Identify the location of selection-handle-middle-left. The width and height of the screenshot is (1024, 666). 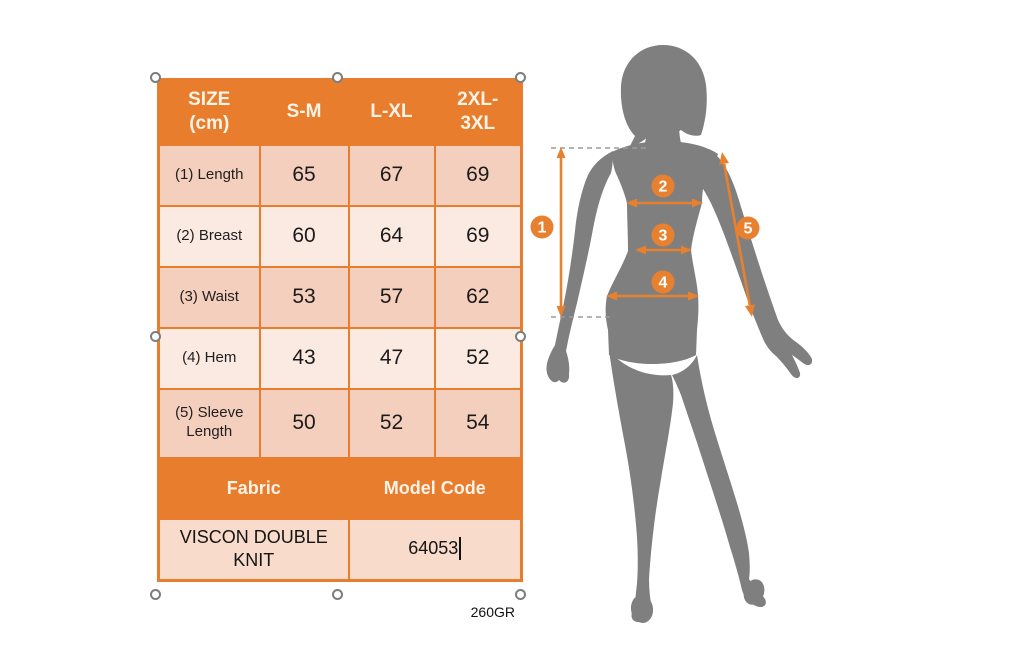
(155, 336).